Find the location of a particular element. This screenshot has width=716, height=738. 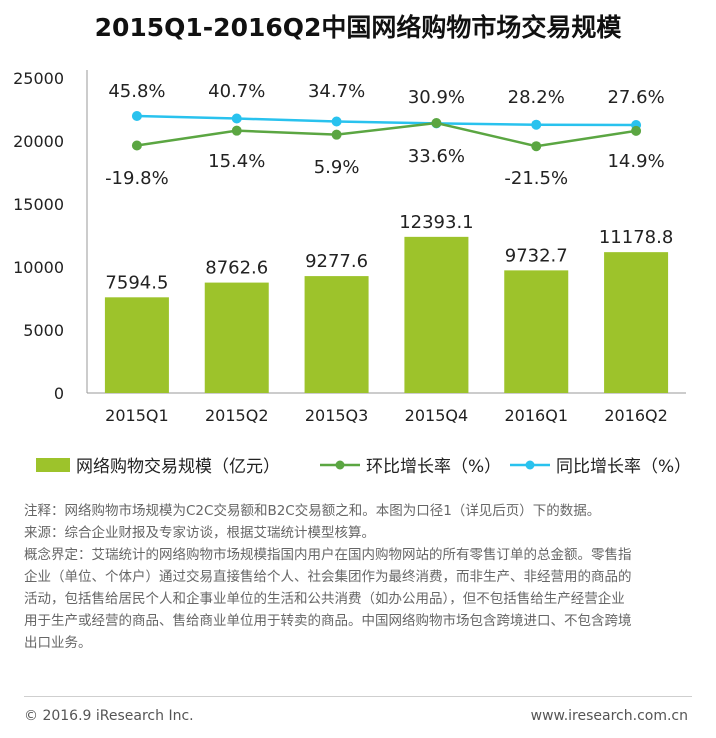

yoy-growth-value-label: 27.6% is located at coordinates (635, 97).